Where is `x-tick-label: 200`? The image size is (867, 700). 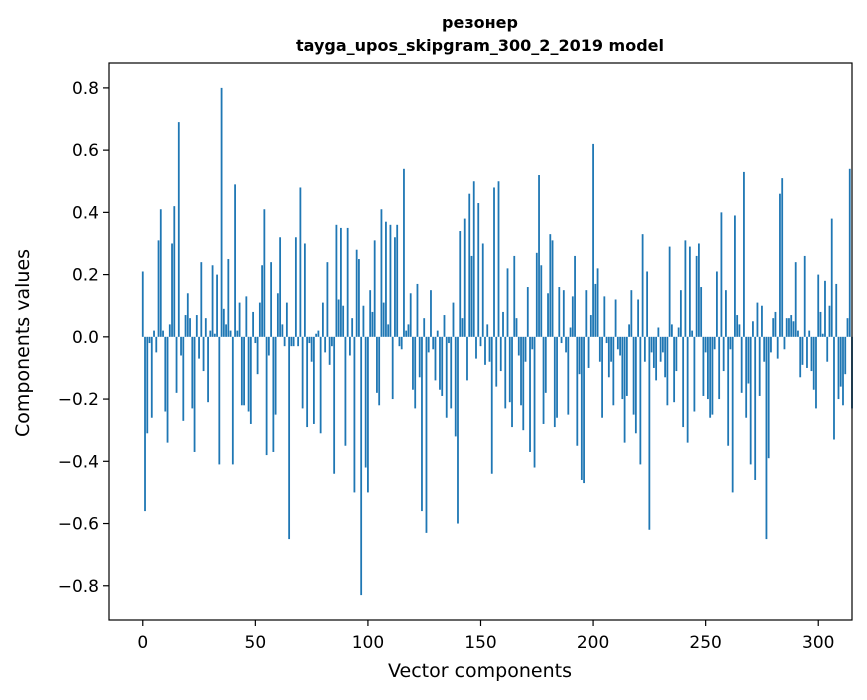 x-tick-label: 200 is located at coordinates (593, 643).